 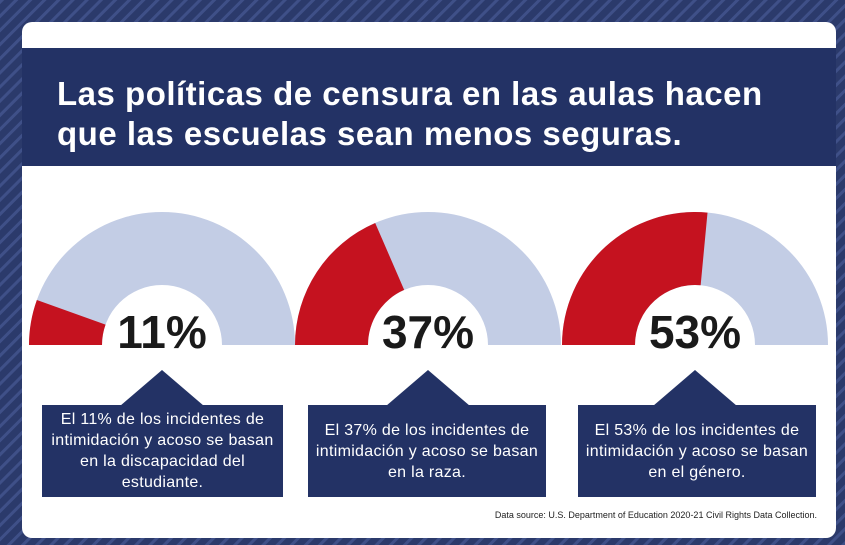 I want to click on value-label: 37%, so click(x=428, y=332).